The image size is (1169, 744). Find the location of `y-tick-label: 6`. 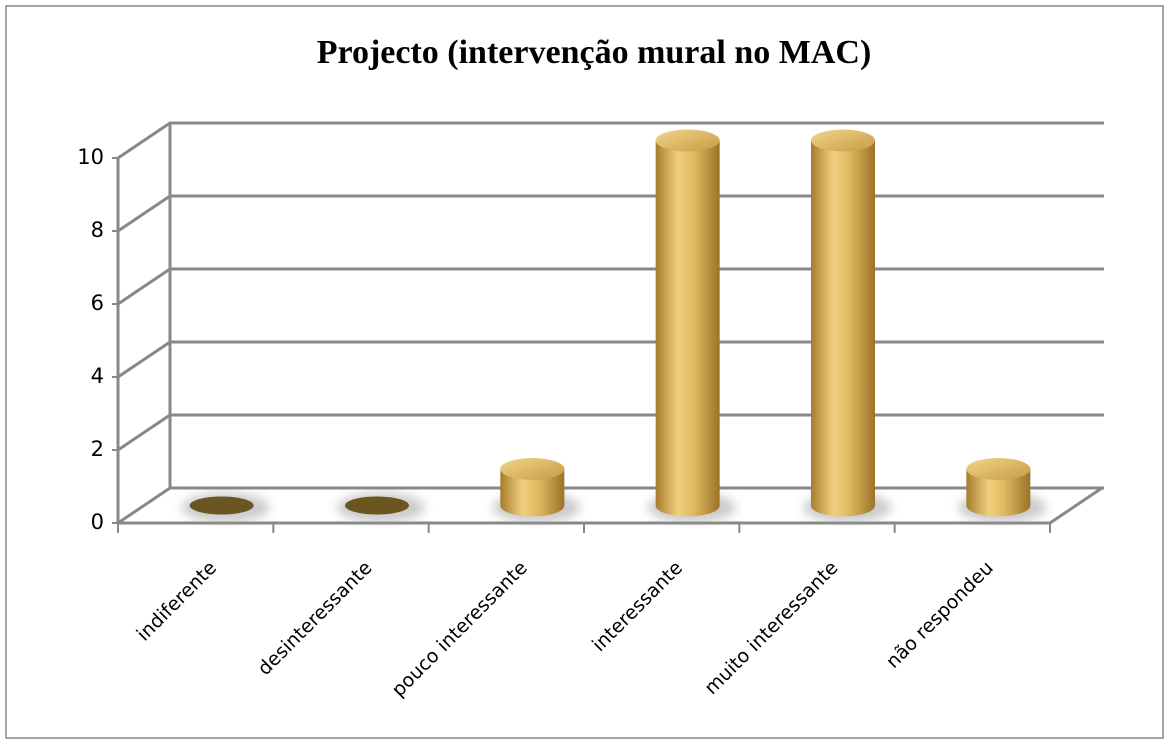

y-tick-label: 6 is located at coordinates (97, 303).